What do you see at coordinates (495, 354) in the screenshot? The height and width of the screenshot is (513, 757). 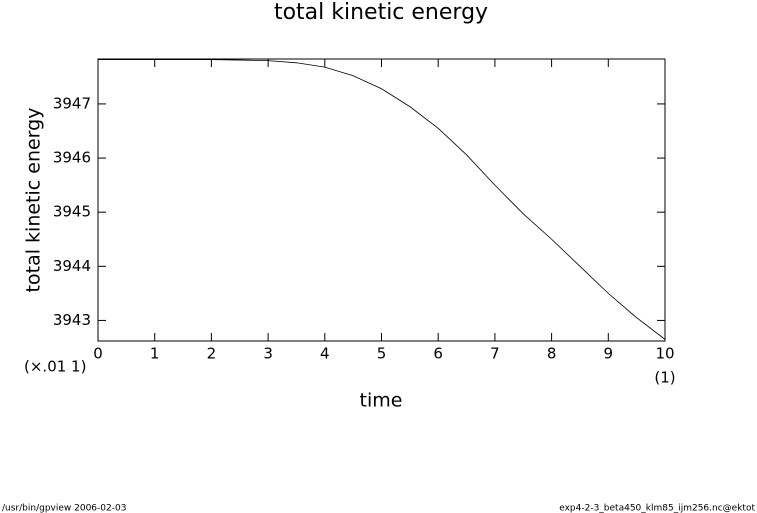 I see `x-tick-label: 7` at bounding box center [495, 354].